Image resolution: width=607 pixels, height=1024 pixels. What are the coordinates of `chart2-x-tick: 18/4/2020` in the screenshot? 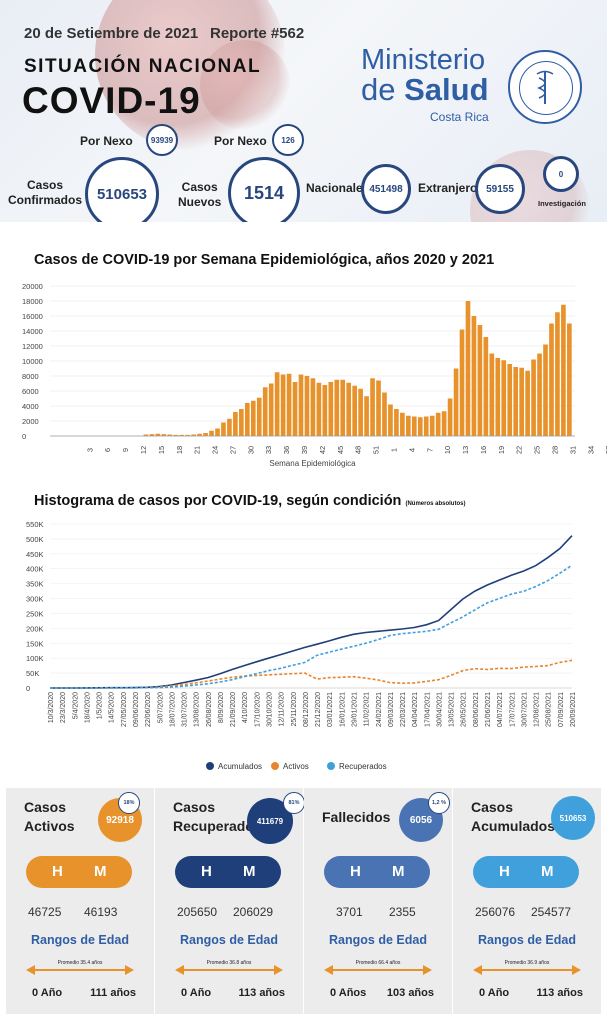 It's located at (87, 707).